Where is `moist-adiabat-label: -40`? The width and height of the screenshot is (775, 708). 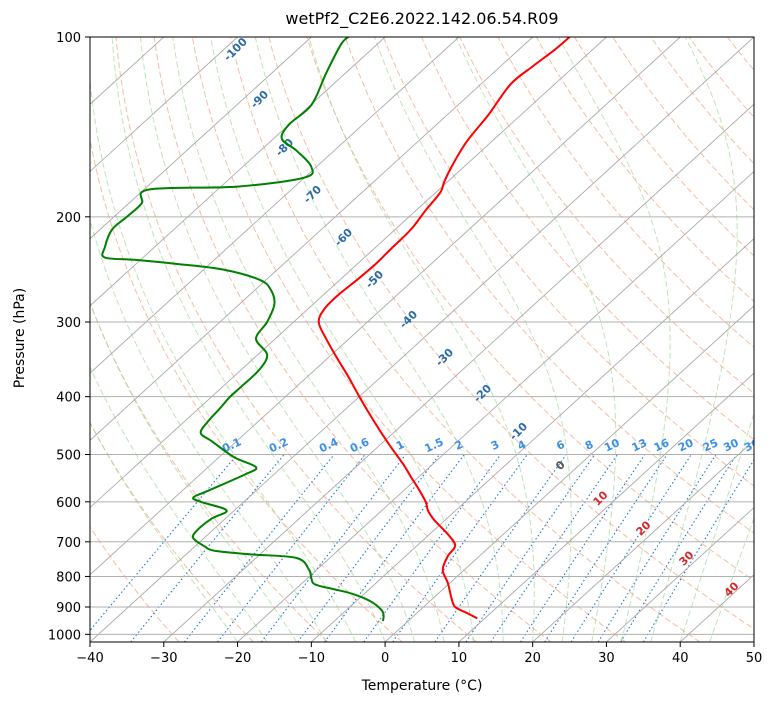 moist-adiabat-label: -40 is located at coordinates (408, 319).